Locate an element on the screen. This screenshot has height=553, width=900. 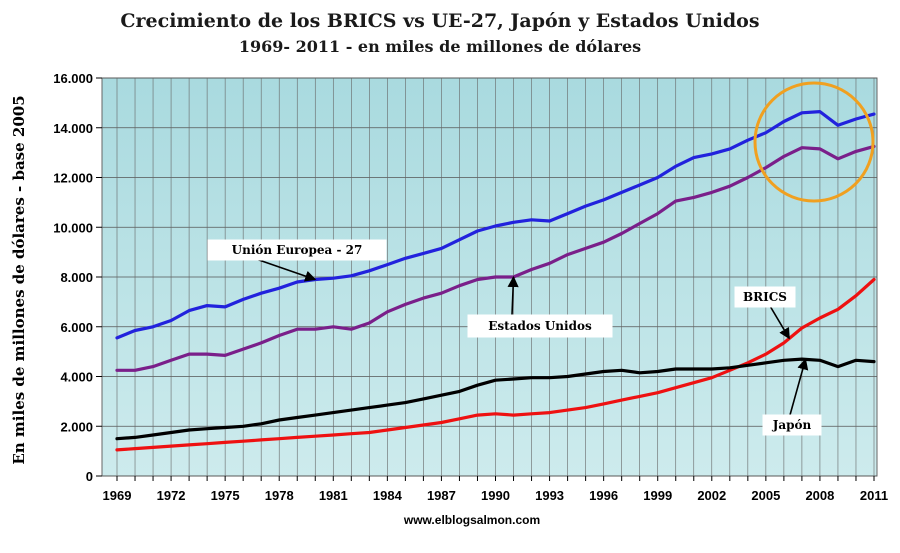
x-tick-label: 1987 is located at coordinates (441, 495).